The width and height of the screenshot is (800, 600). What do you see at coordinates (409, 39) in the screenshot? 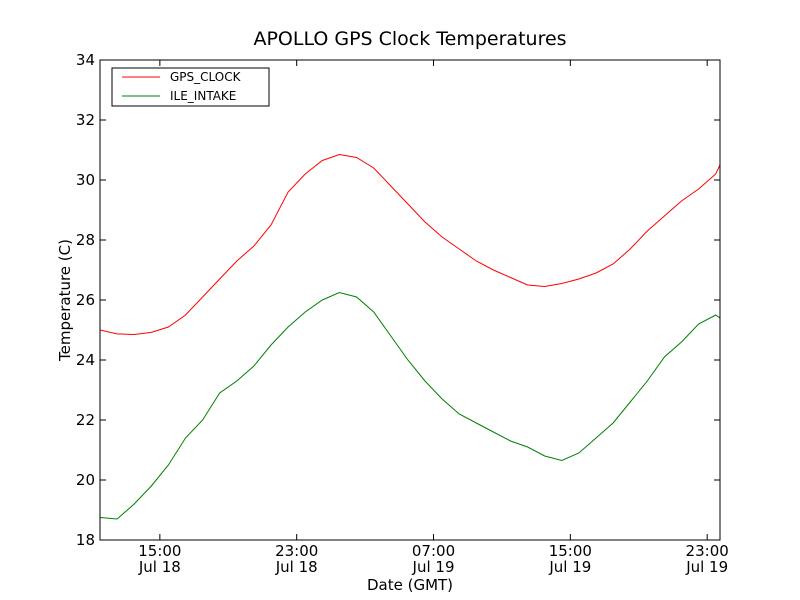
I see `chart-title: APOLLO GPS Clock Temperatures` at bounding box center [409, 39].